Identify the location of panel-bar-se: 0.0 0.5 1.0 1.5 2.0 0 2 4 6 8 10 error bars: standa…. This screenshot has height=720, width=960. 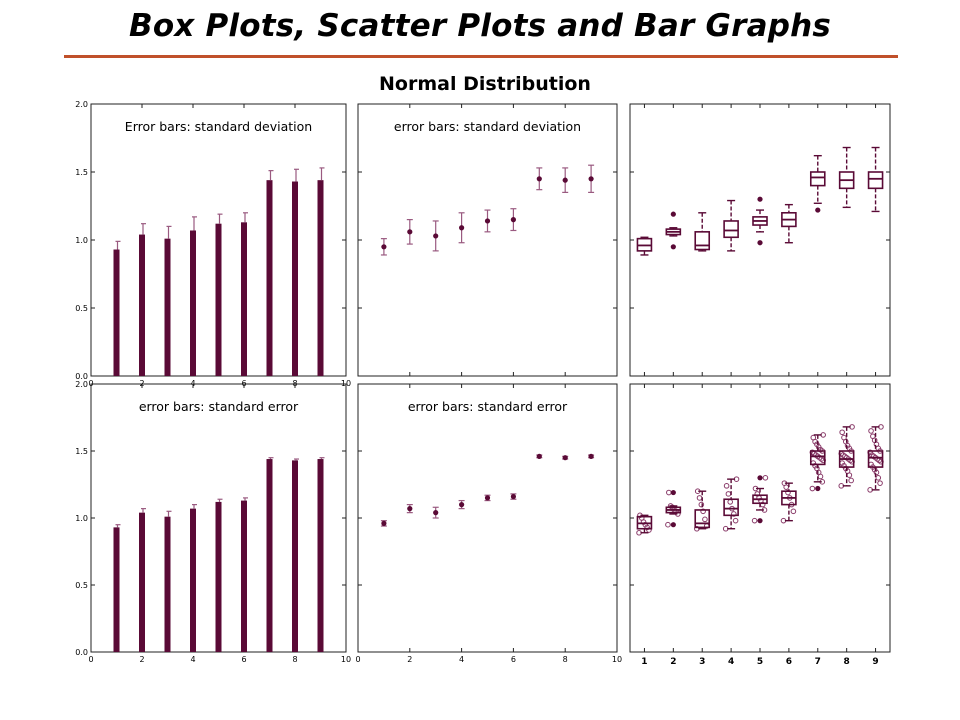
(213, 522).